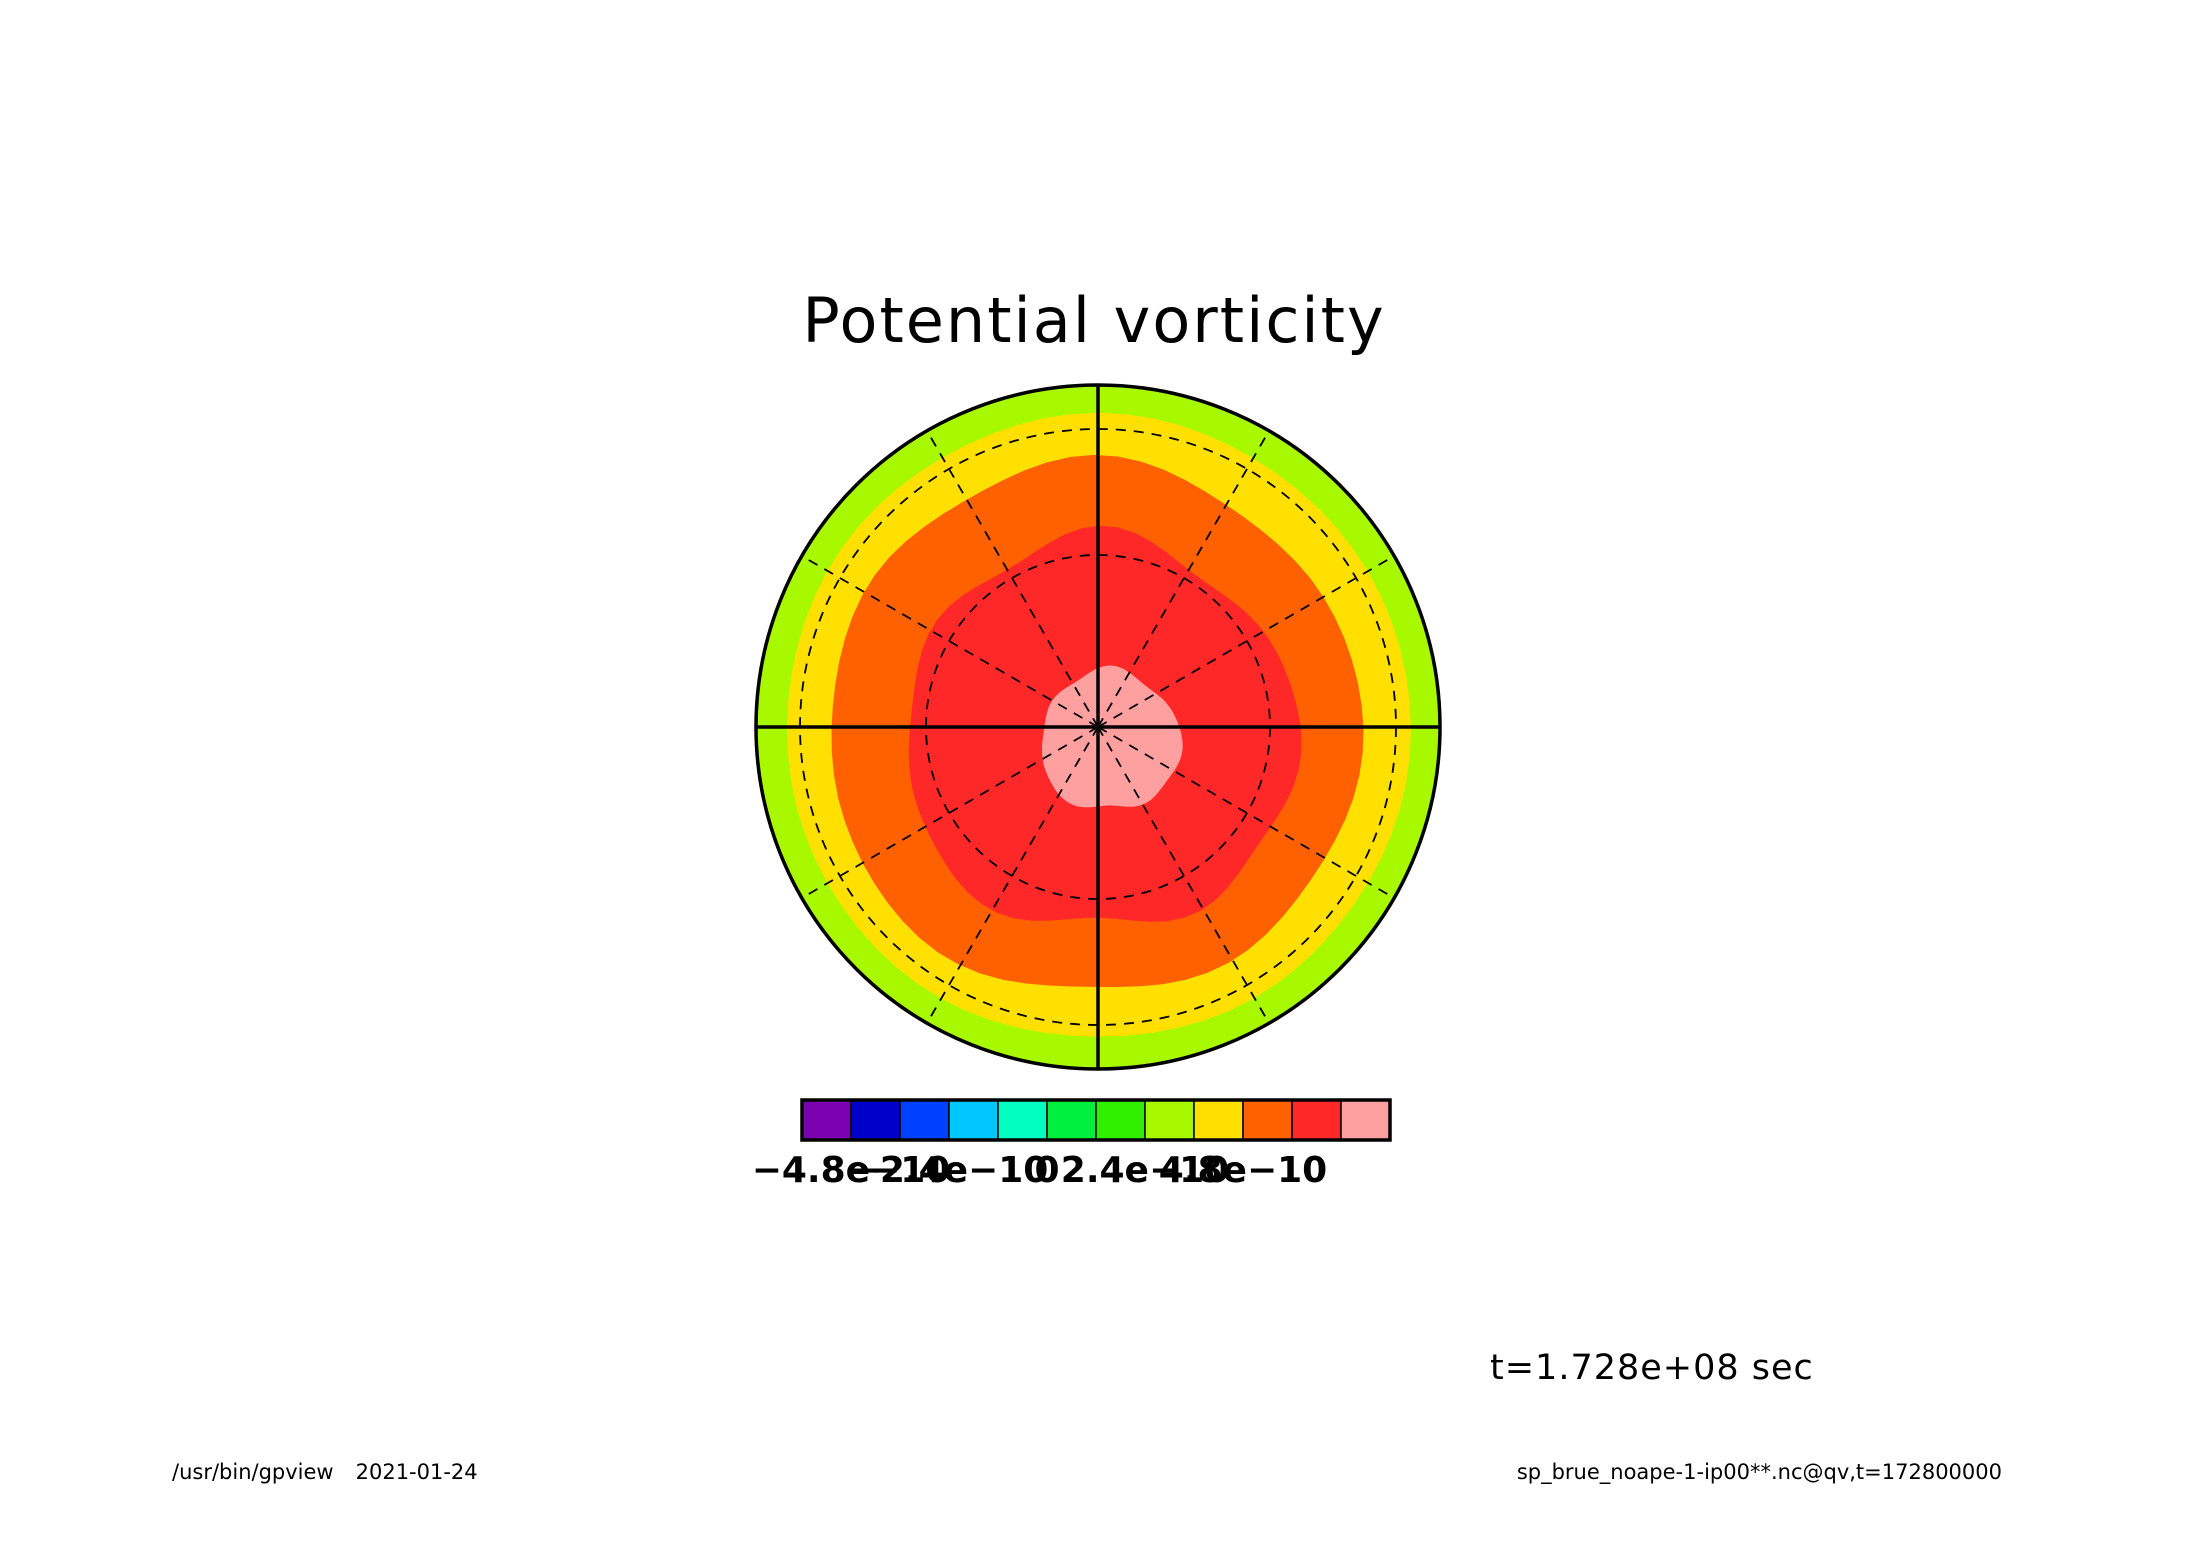 Image resolution: width=2188 pixels, height=1546 pixels. I want to click on colorbar-frame, so click(1096, 1120).